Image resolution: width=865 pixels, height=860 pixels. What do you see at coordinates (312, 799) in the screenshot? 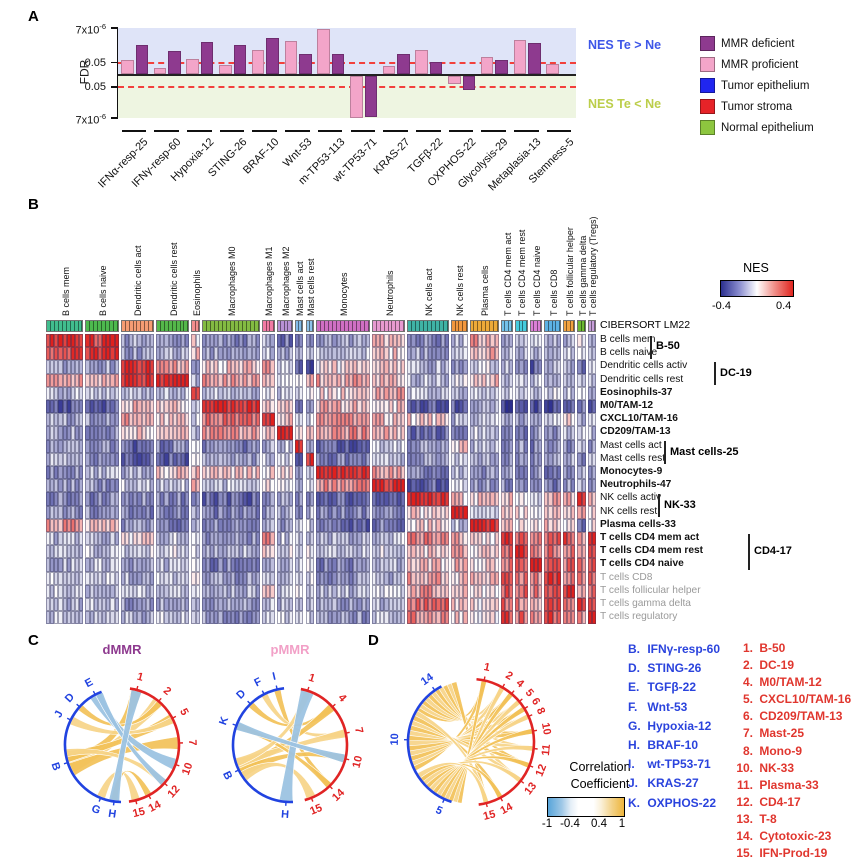
I see `arc-tick` at bounding box center [312, 799].